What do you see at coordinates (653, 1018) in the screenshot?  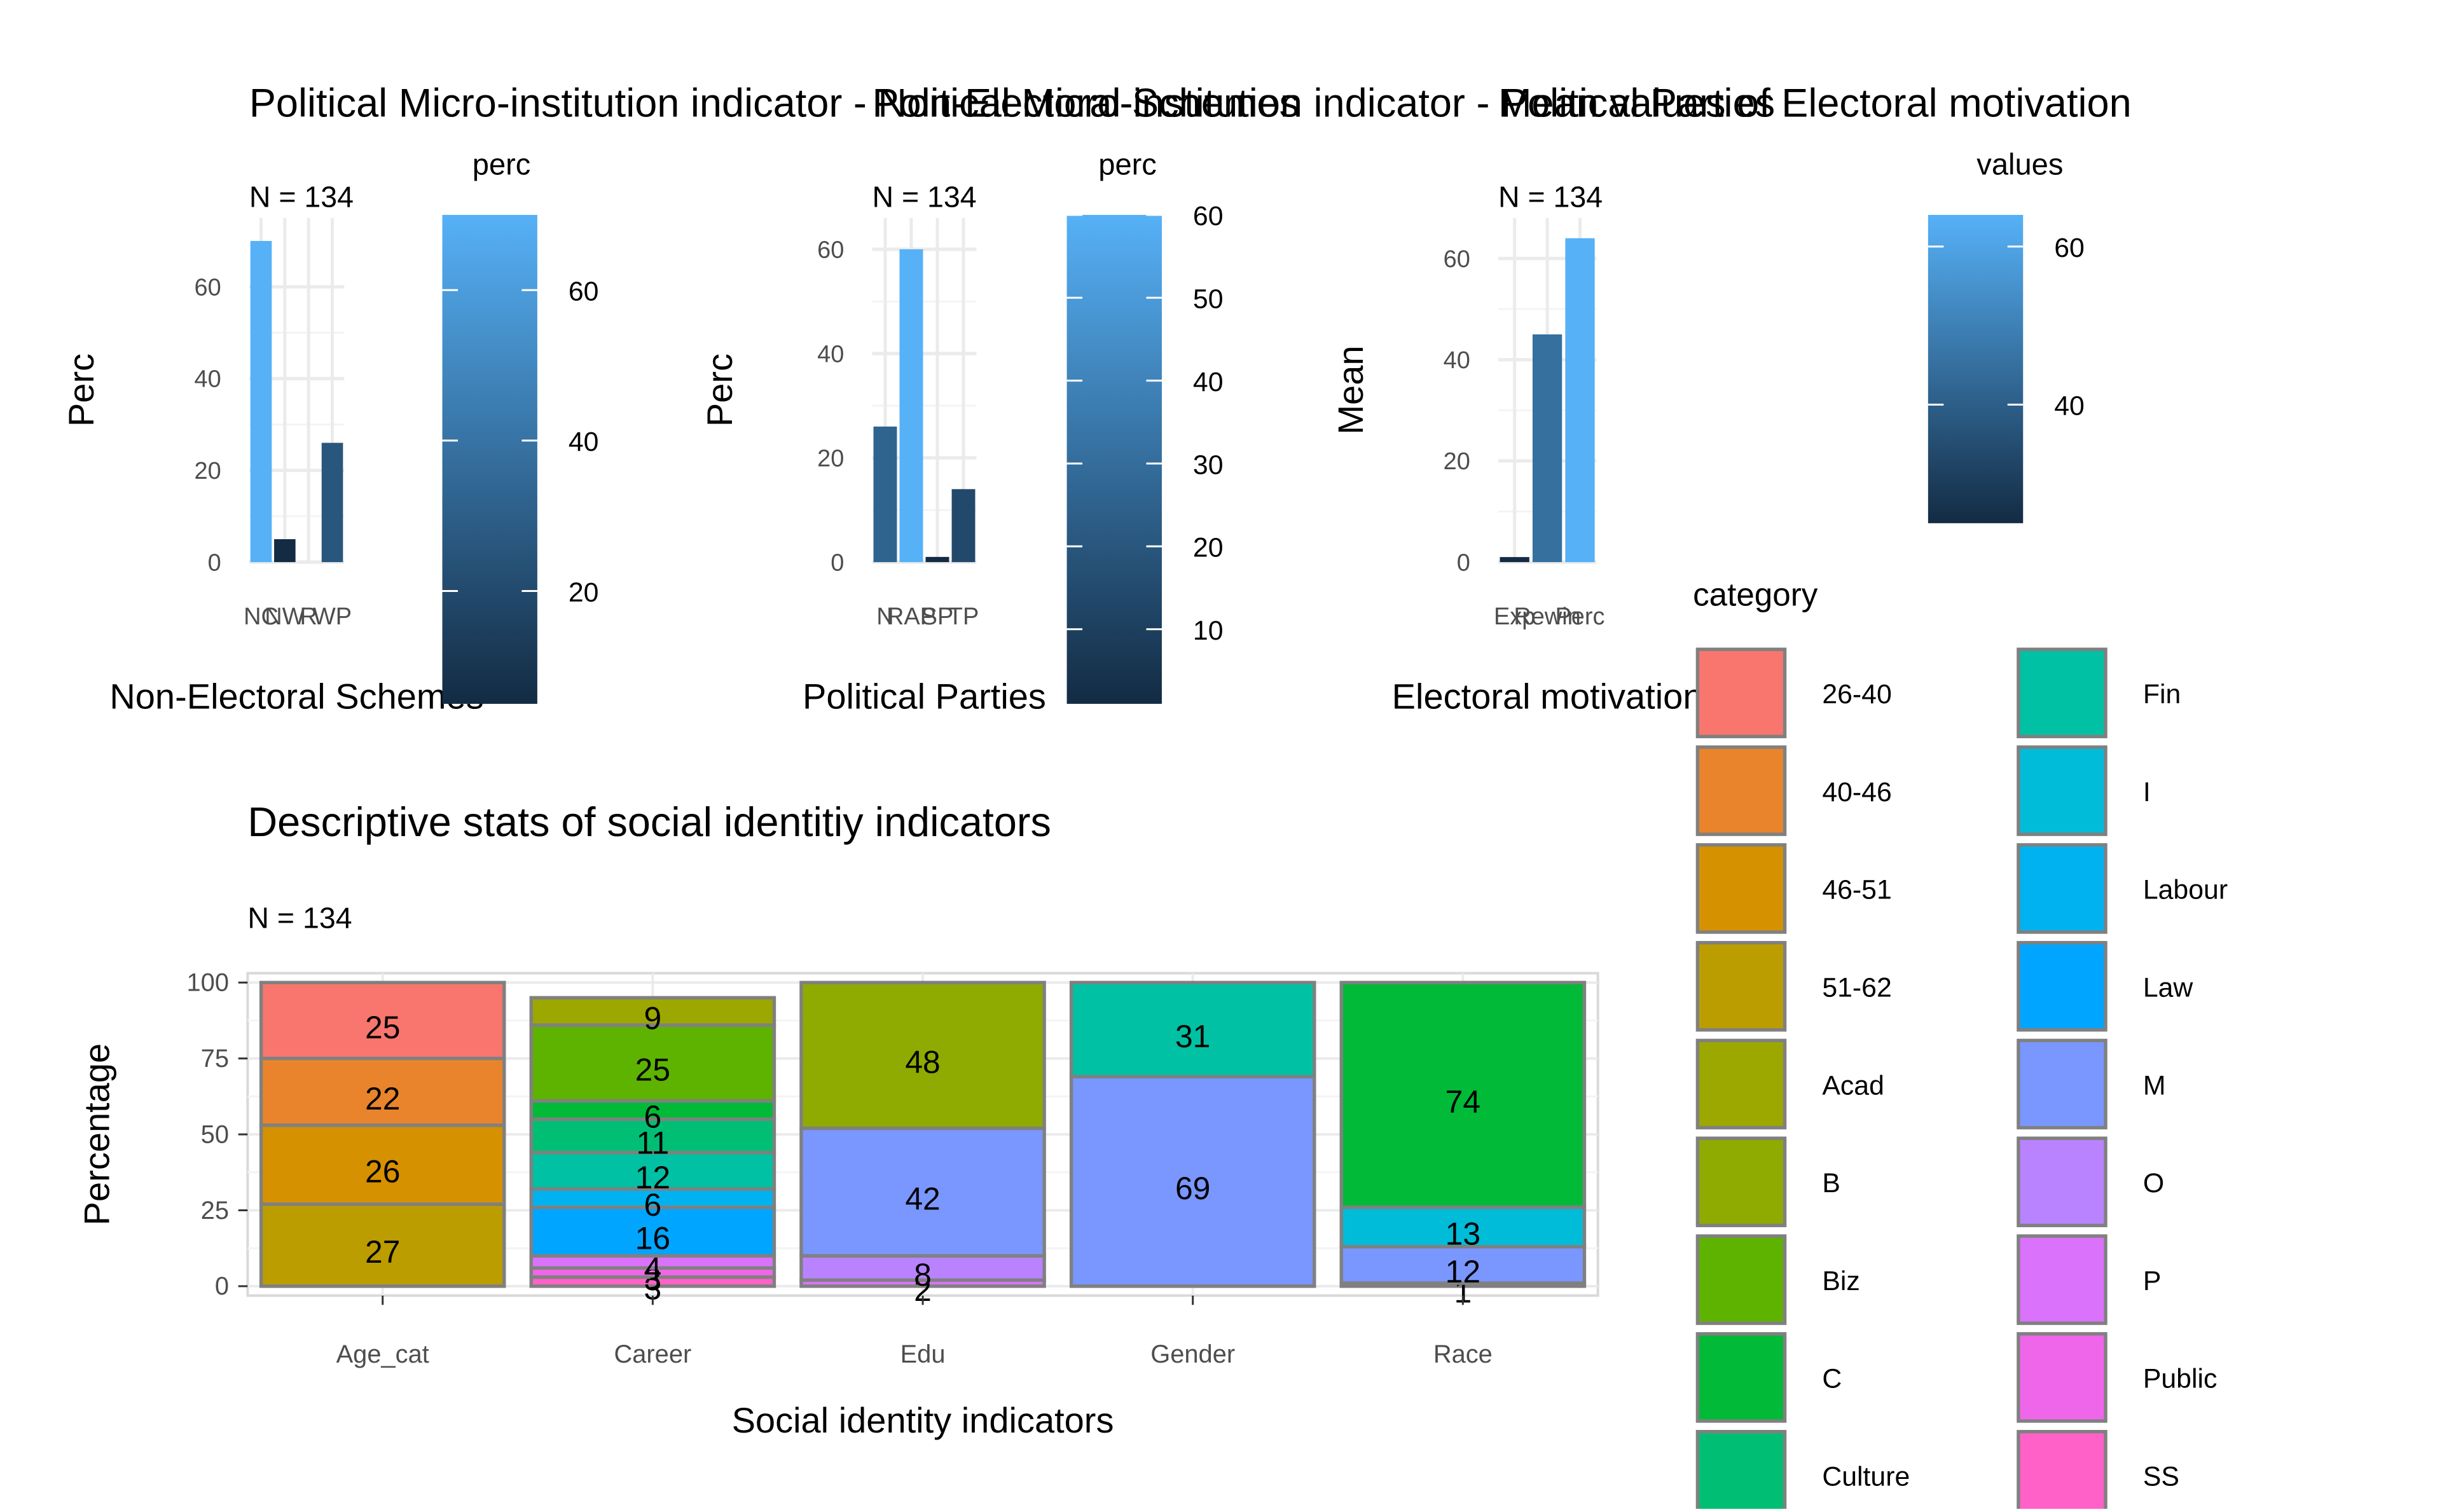 I see `segment-value-label: 9` at bounding box center [653, 1018].